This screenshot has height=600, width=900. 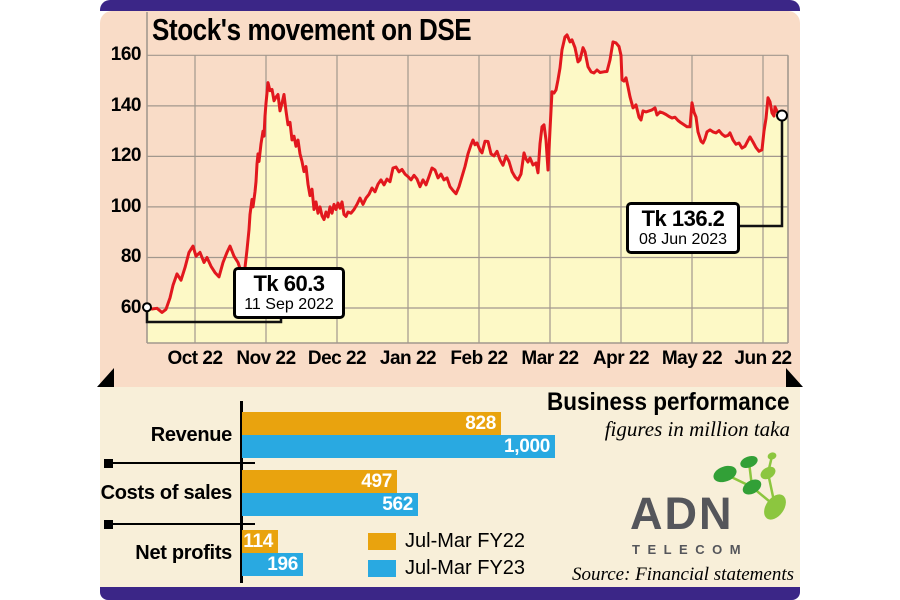 I want to click on x-tick-label: May 22, so click(x=692, y=358).